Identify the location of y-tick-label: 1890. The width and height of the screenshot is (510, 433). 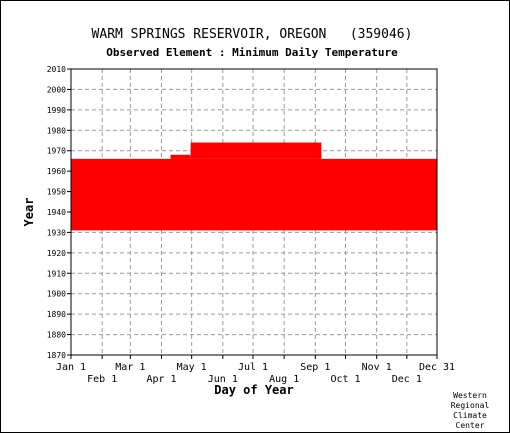
(56, 314).